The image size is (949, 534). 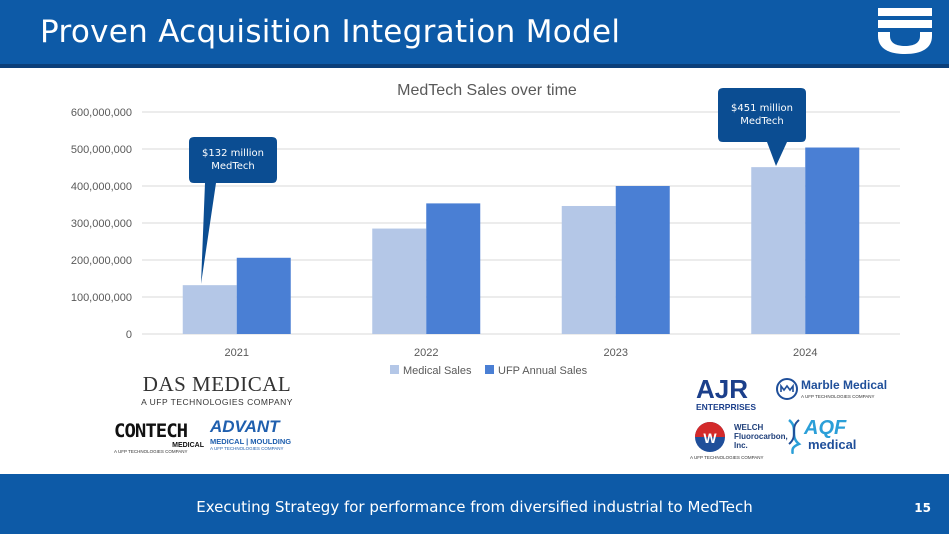 What do you see at coordinates (825, 428) in the screenshot?
I see `aqf-name: AQF` at bounding box center [825, 428].